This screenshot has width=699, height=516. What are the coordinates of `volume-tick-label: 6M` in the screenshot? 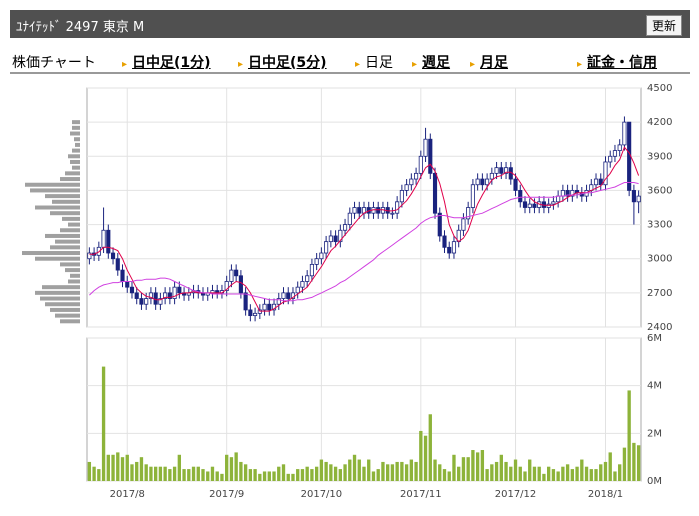 It's located at (654, 338).